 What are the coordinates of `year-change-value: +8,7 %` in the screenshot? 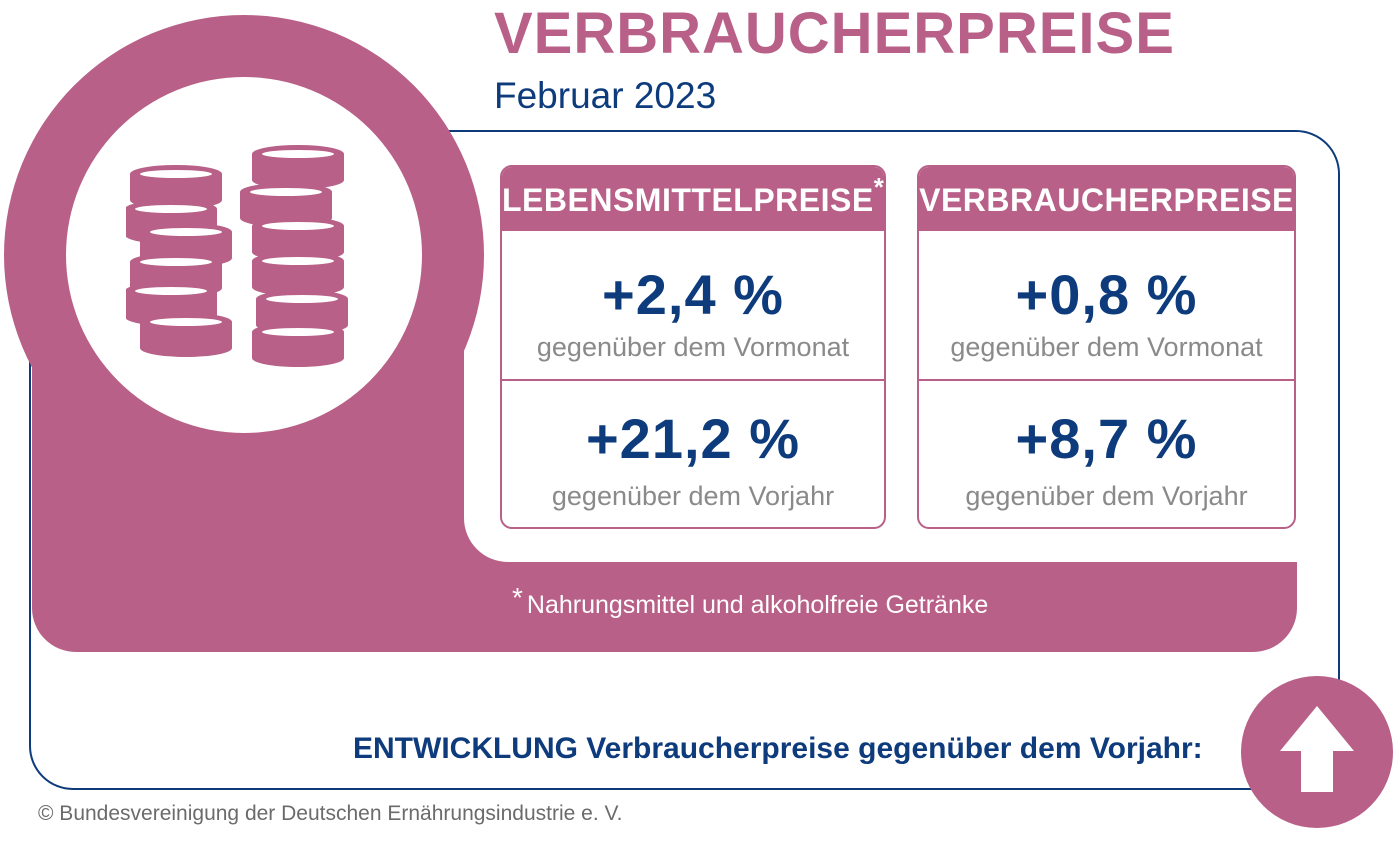 It's located at (1106, 438).